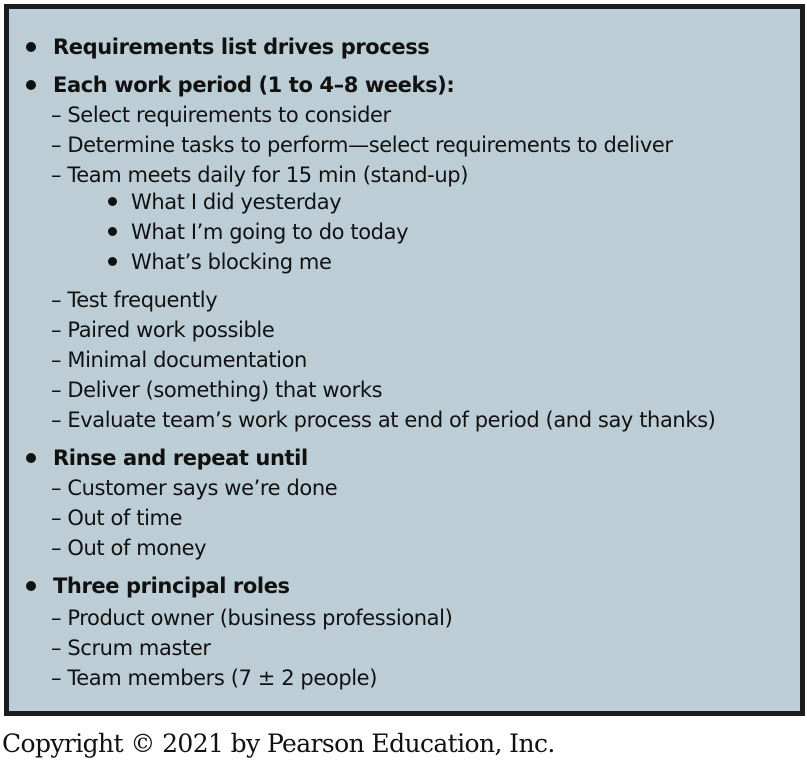 This screenshot has height=765, width=807. What do you see at coordinates (194, 488) in the screenshot?
I see `list-item: – Customer says we’re done` at bounding box center [194, 488].